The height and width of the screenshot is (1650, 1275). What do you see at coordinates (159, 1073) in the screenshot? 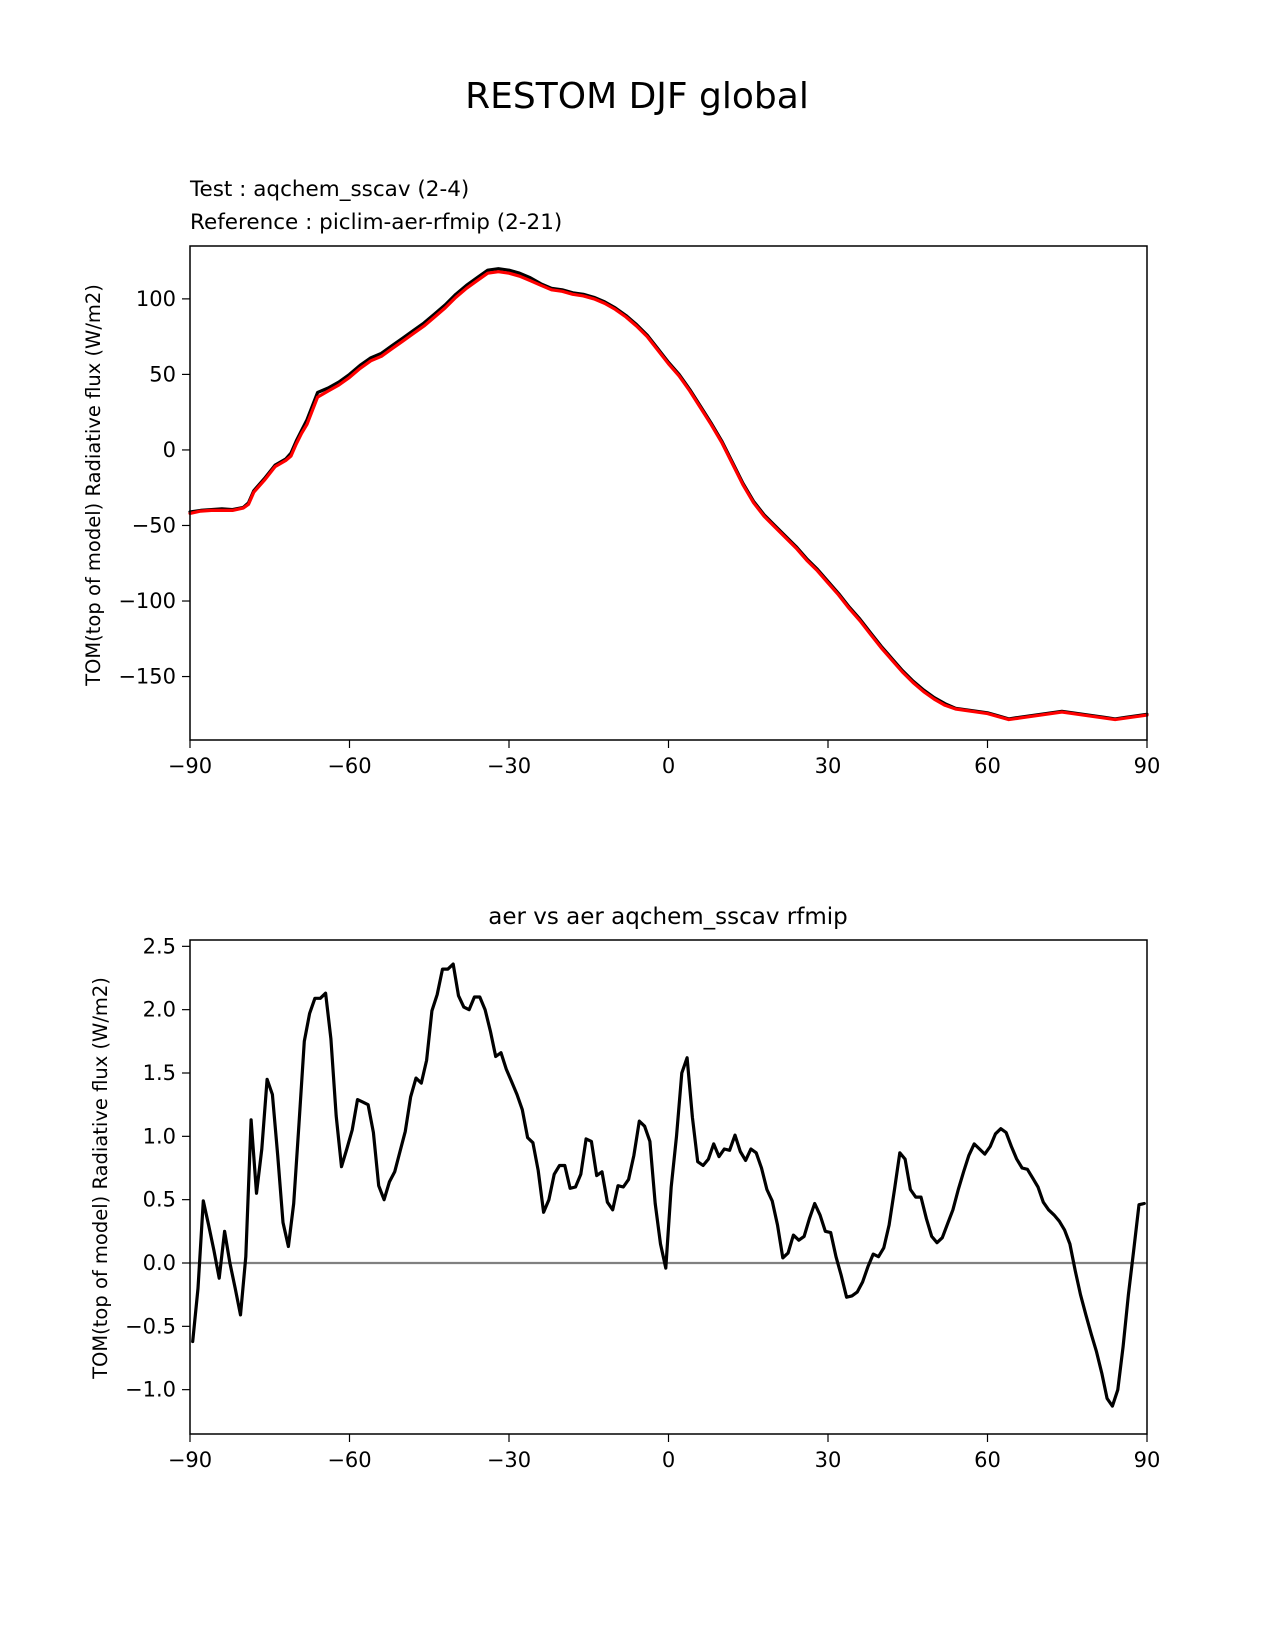
I see `bottom-y-tick-label: 1.5` at bounding box center [159, 1073].